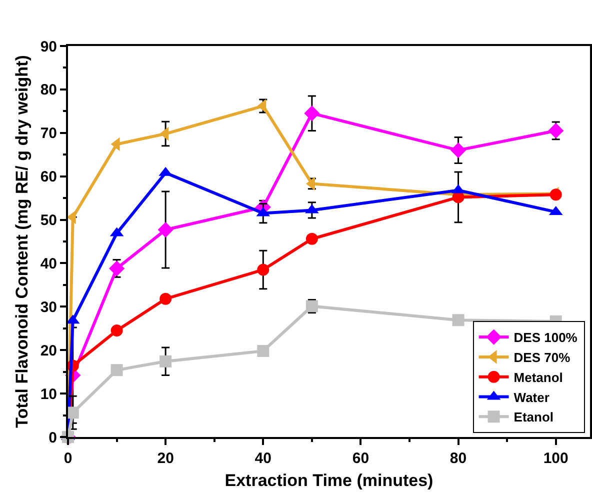 The width and height of the screenshot is (592, 501). What do you see at coordinates (263, 458) in the screenshot?
I see `x-tick-label: 40` at bounding box center [263, 458].